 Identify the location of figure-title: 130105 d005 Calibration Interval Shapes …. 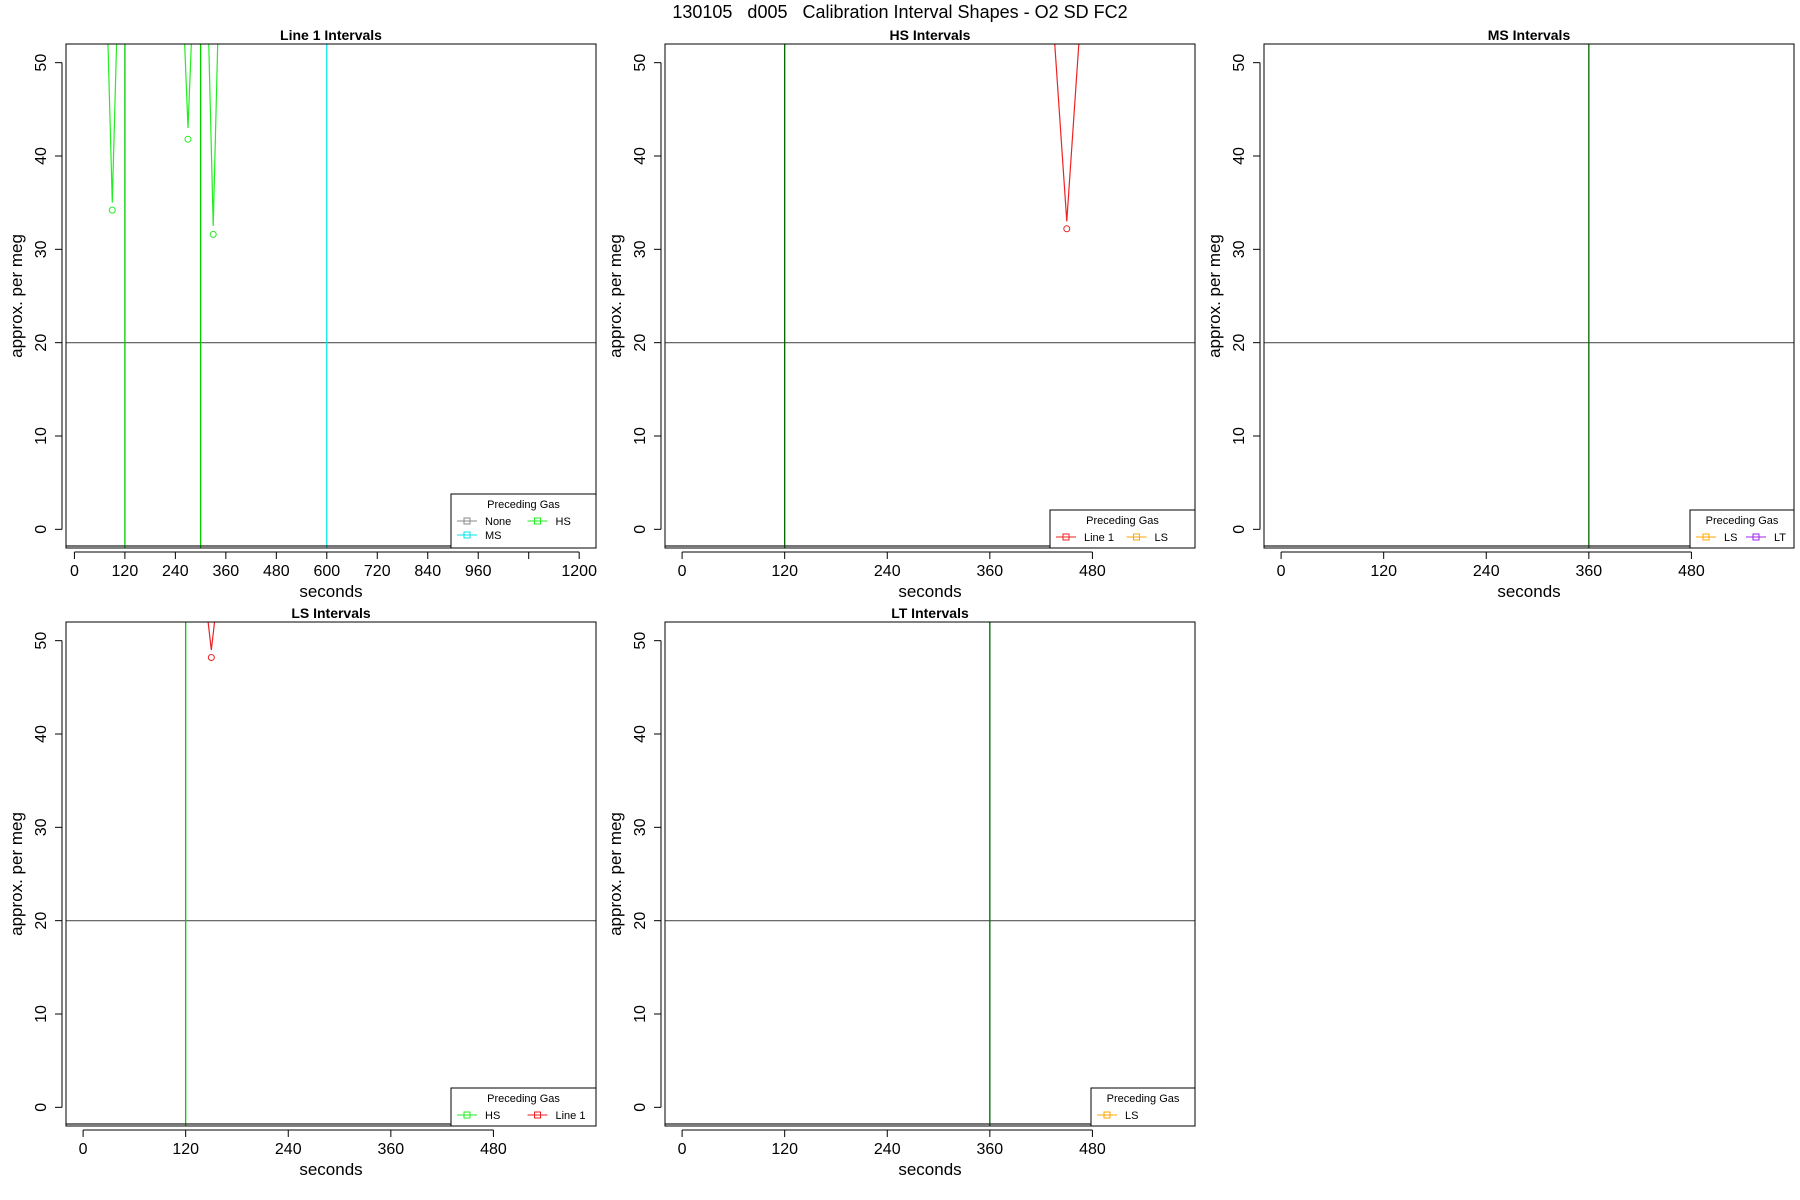
(900, 12).